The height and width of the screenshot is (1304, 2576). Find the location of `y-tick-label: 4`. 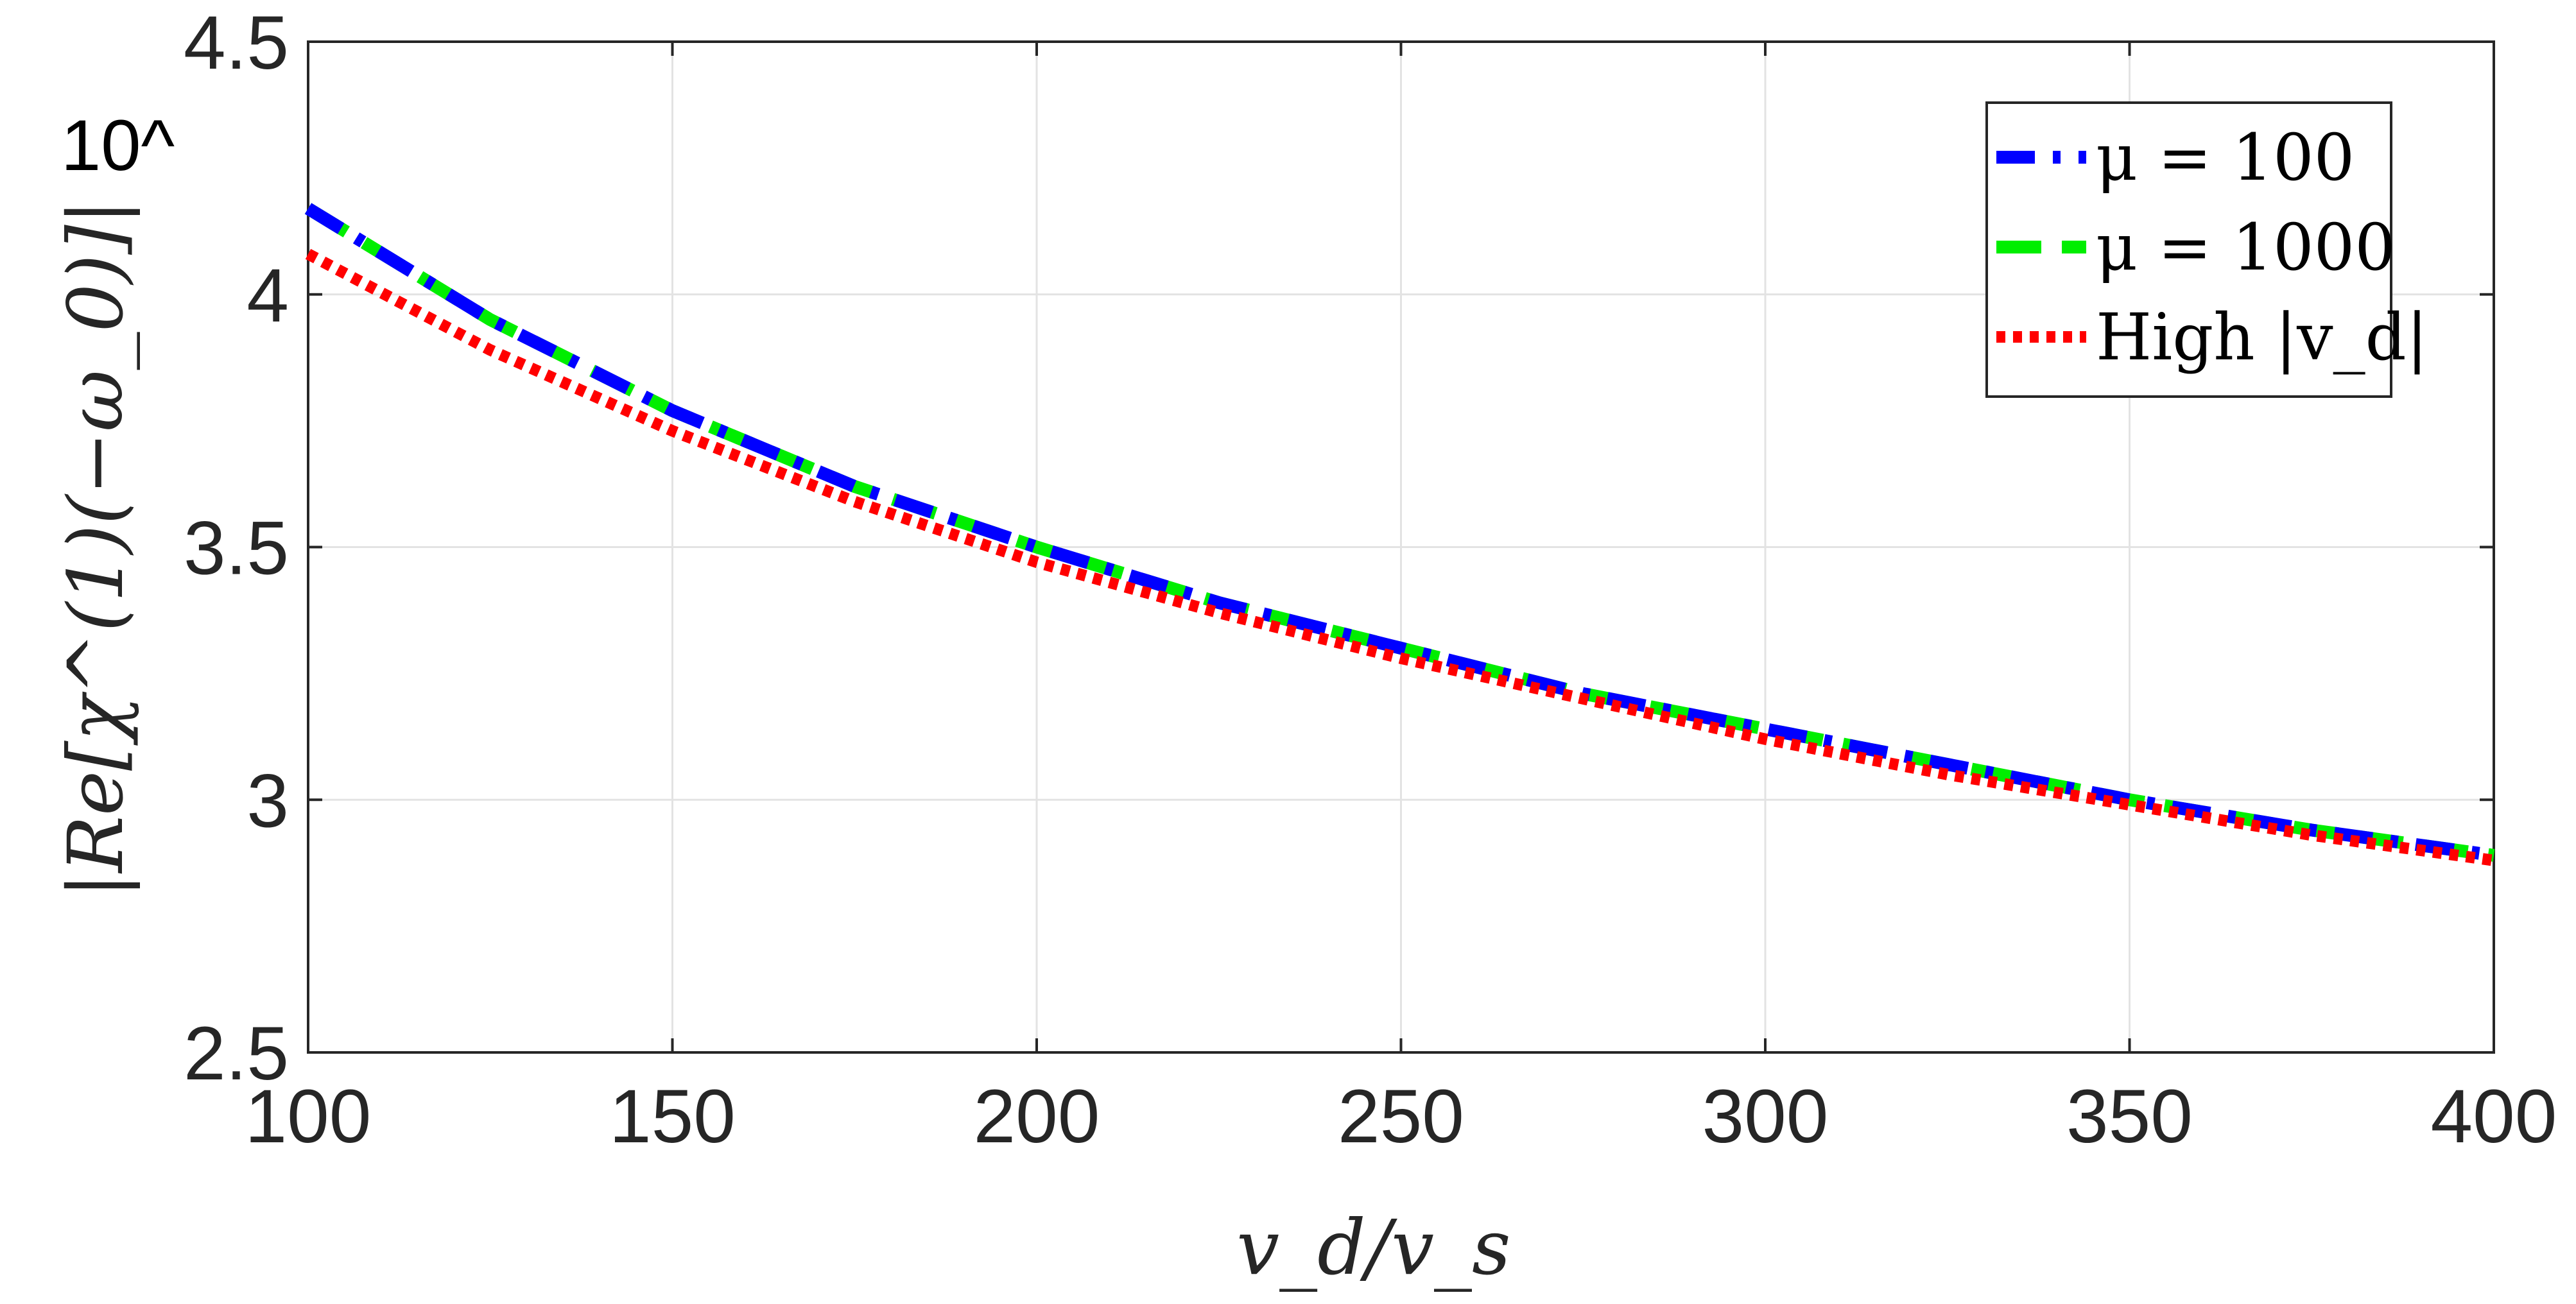

y-tick-label: 4 is located at coordinates (267, 295).